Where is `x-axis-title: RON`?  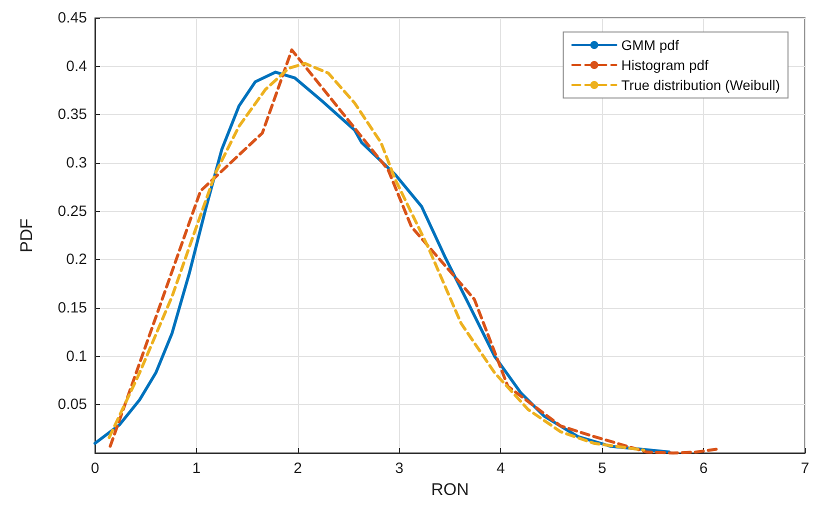 x-axis-title: RON is located at coordinates (450, 489).